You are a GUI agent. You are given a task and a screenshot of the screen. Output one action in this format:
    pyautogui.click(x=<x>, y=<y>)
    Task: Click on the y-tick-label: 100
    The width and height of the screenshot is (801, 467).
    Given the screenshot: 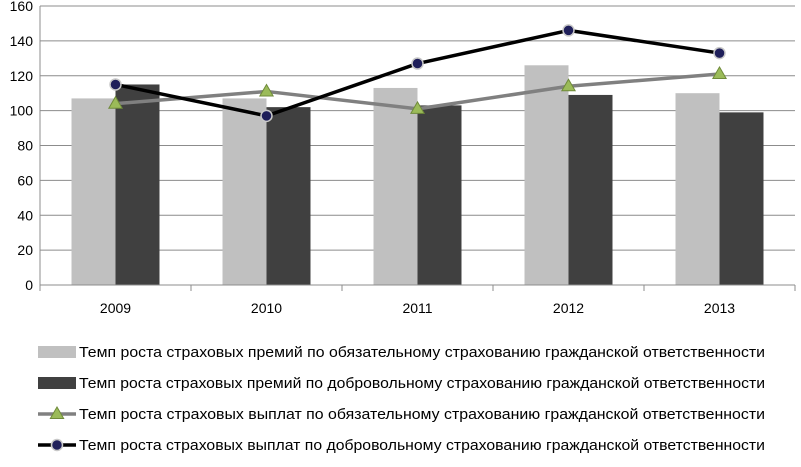 What is the action you would take?
    pyautogui.click(x=22, y=111)
    